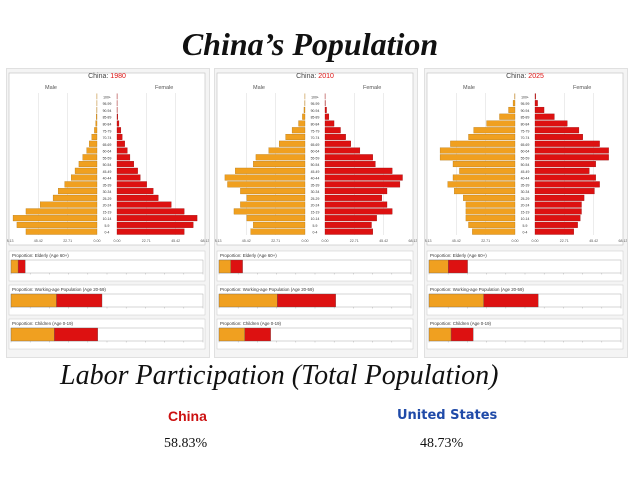 Image resolution: width=638 pixels, height=479 pixels. Describe the element at coordinates (107, 165) in the screenshot. I see `age-group-label: 50-54` at that location.